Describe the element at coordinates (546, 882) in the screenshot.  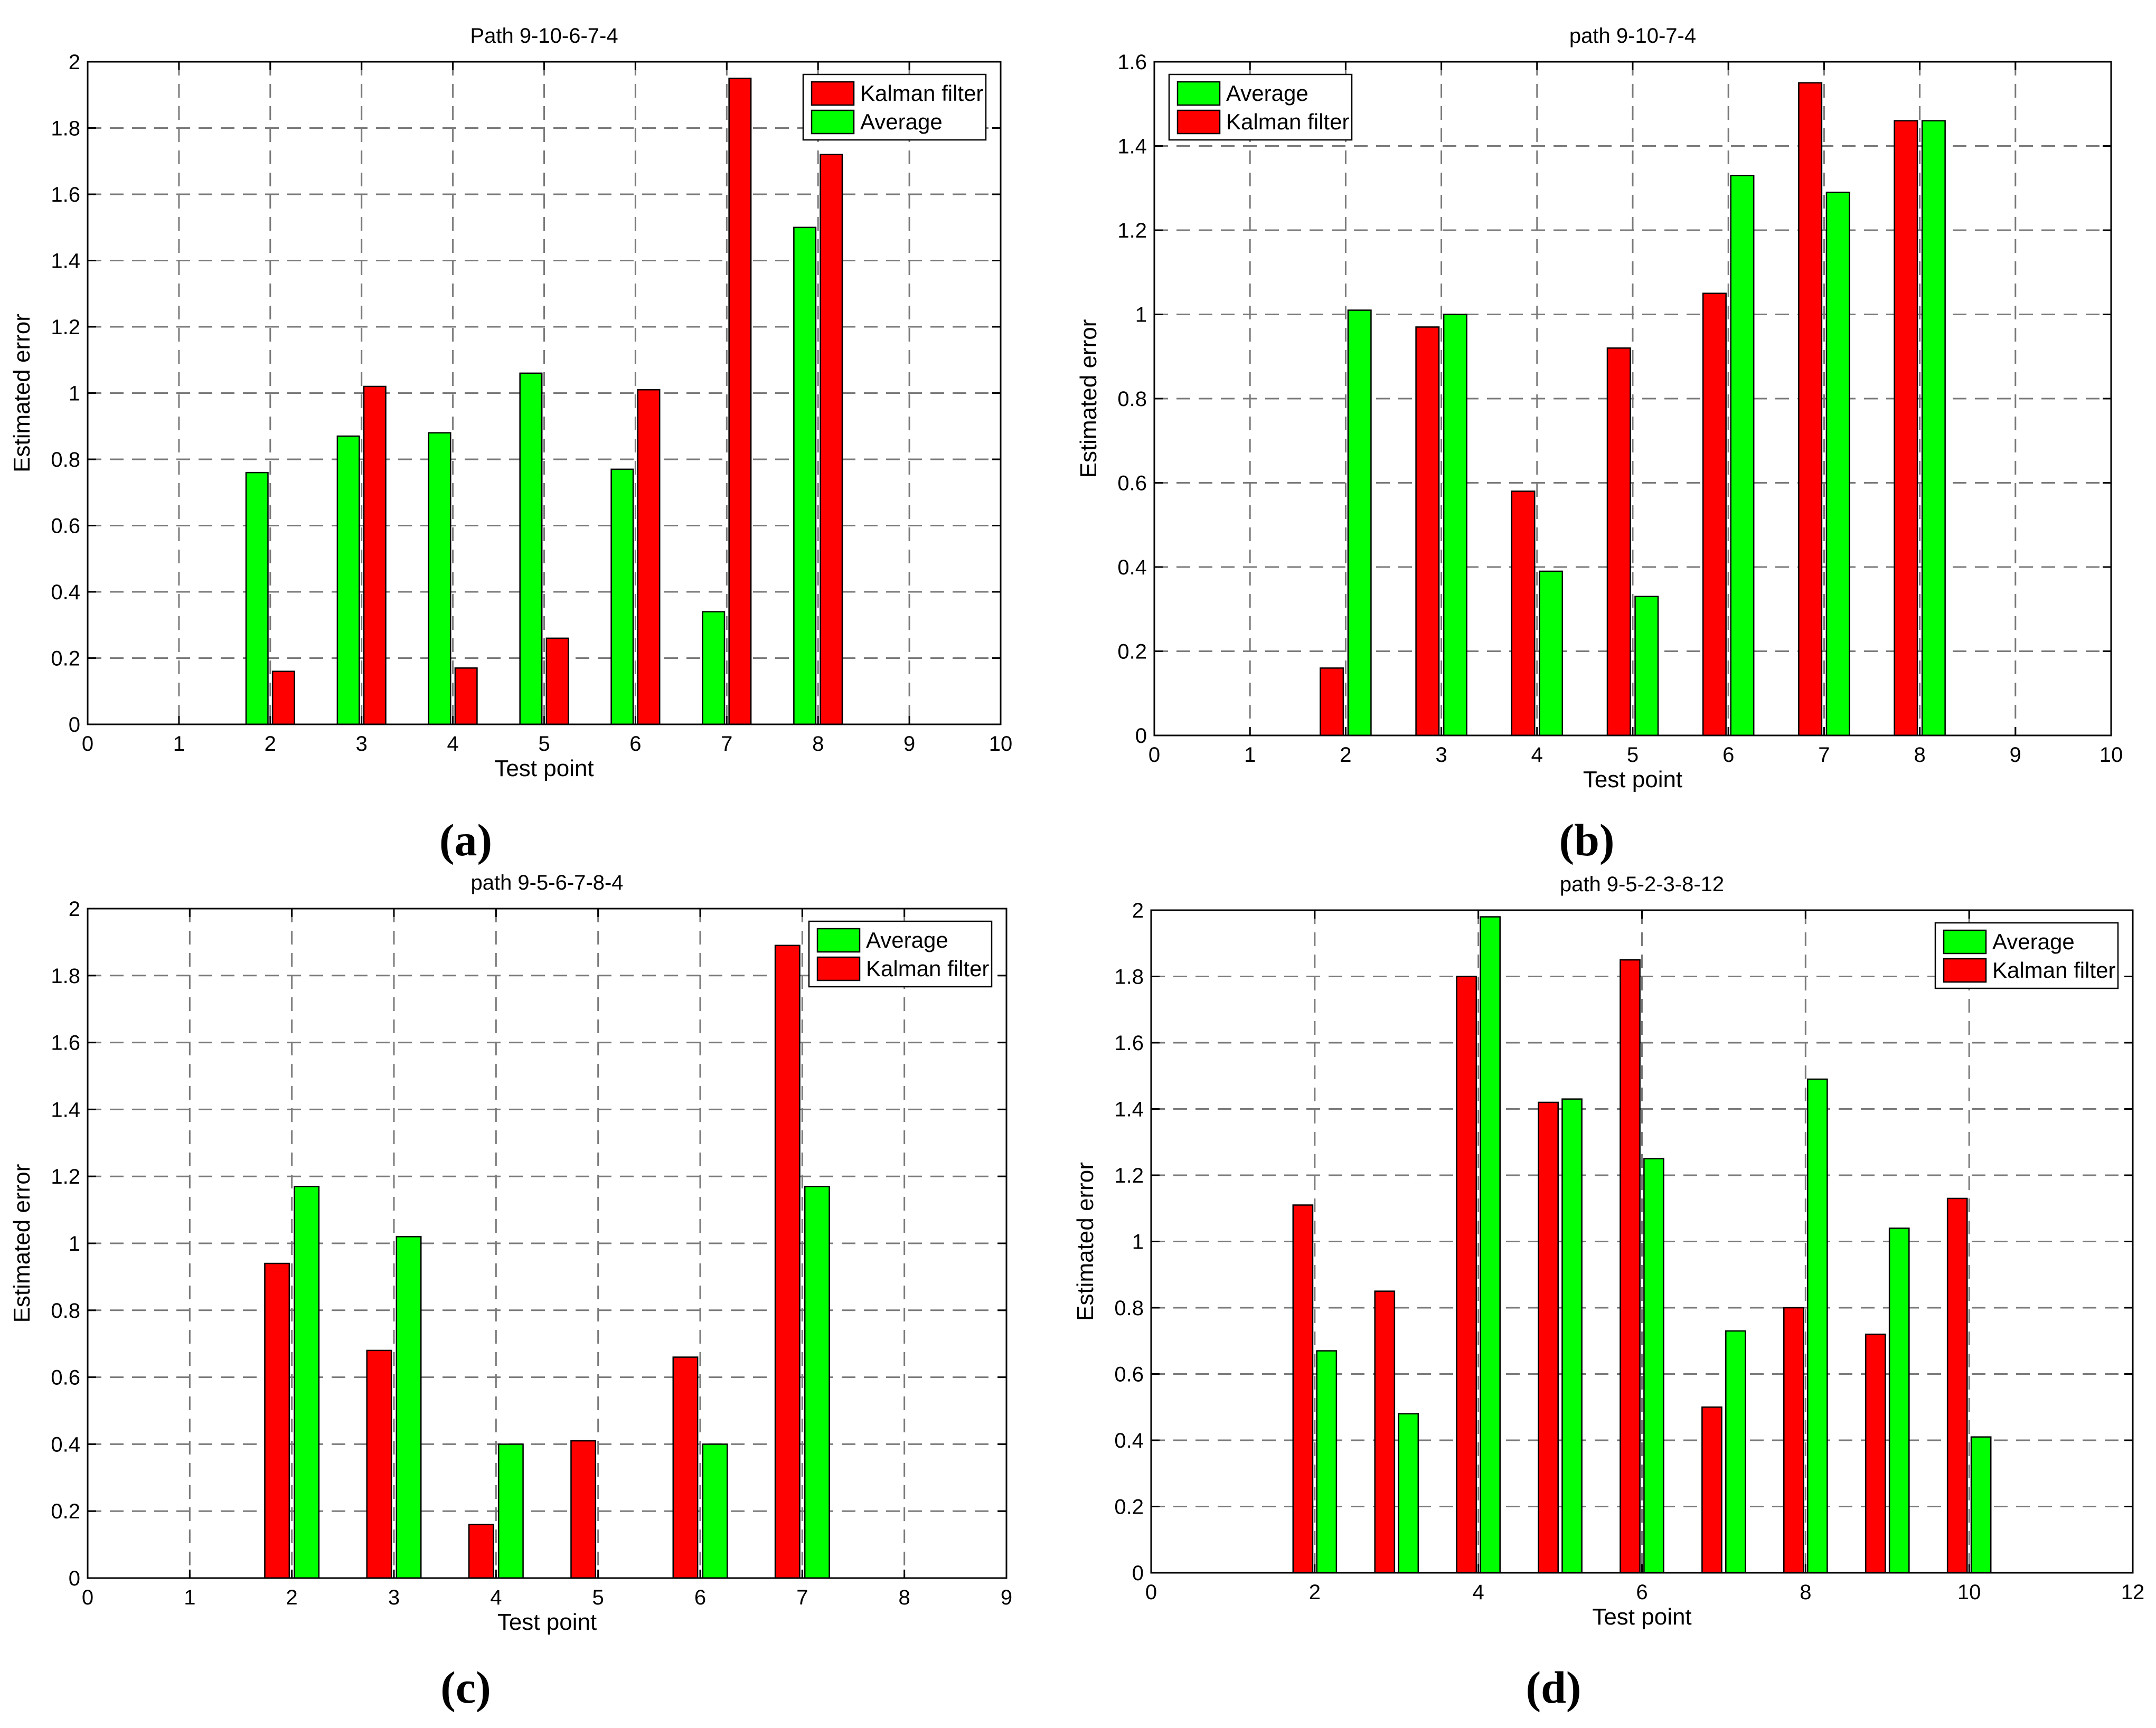
I see `chart-title: path 9-5-6-7-8-4` at that location.